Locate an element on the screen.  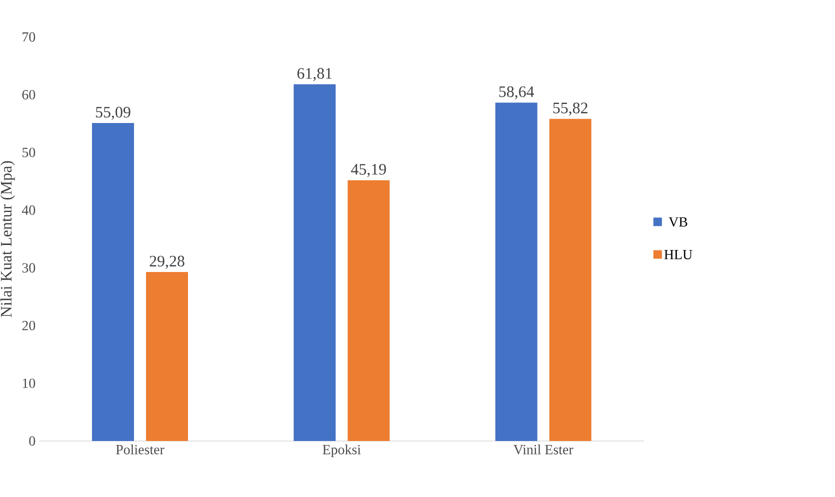
data-label: 29,28 is located at coordinates (167, 262).